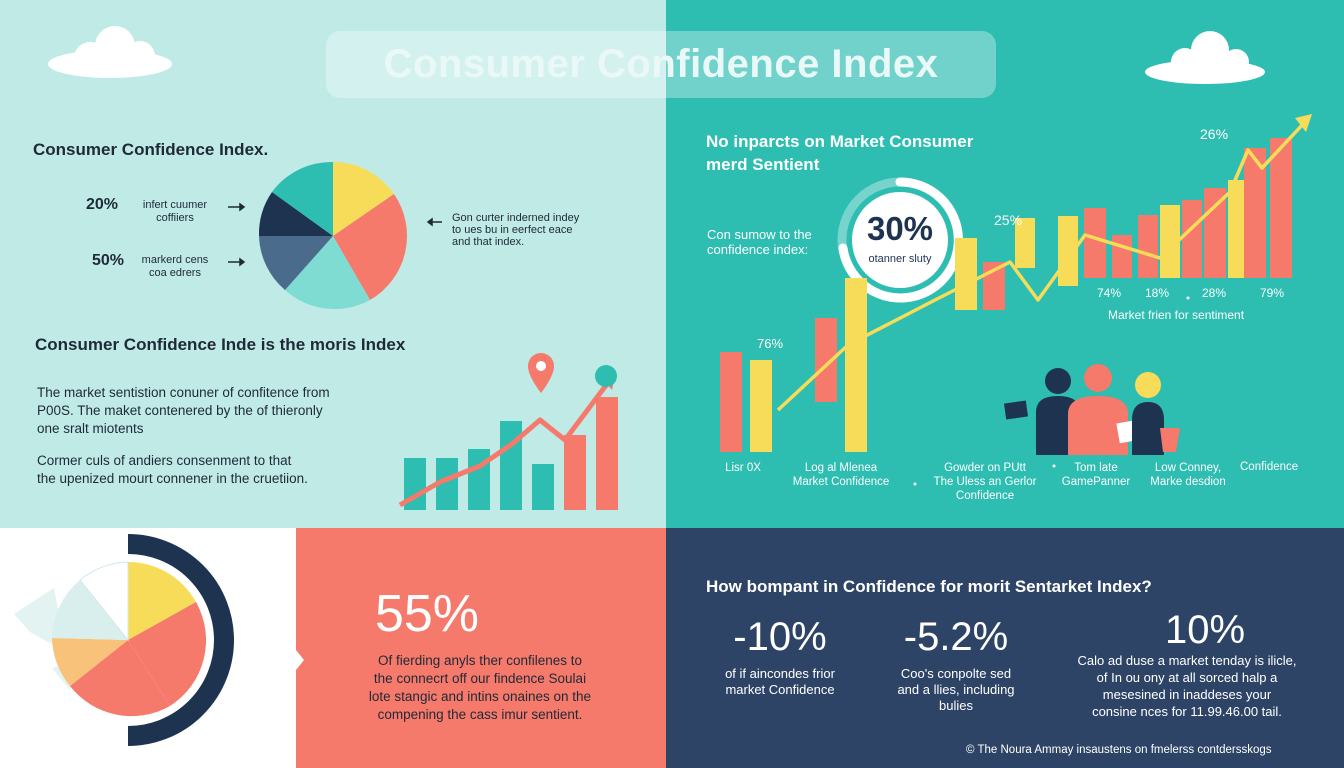 The width and height of the screenshot is (1344, 768). What do you see at coordinates (956, 637) in the screenshot?
I see `stat-value-2: -5.2%` at bounding box center [956, 637].